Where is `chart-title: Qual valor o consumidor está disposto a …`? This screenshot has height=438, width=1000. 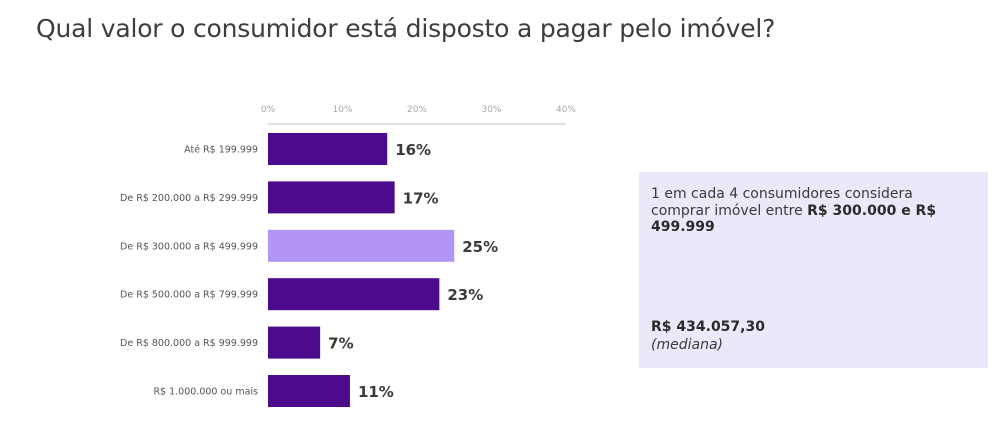
chart-title: Qual valor o consumidor está disposto a … is located at coordinates (406, 28).